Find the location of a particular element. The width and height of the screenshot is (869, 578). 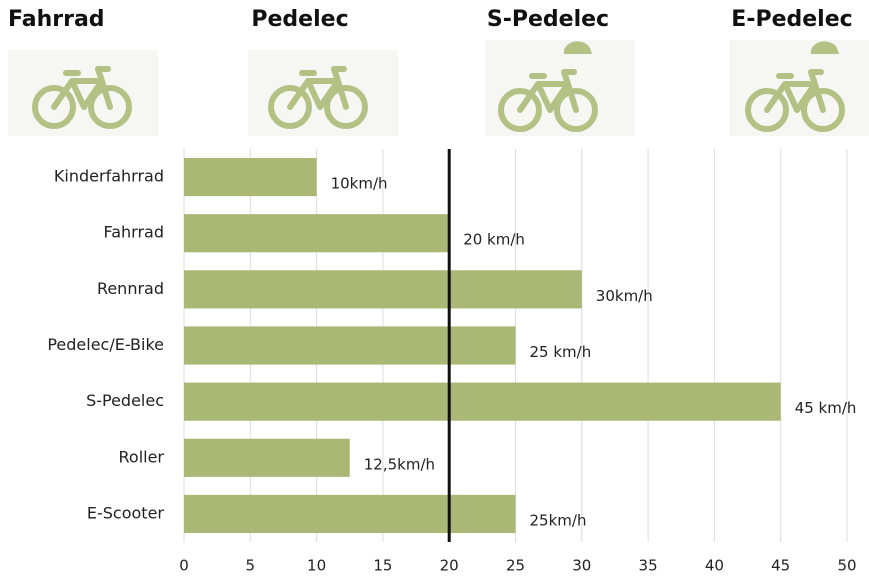

category-label: Rennrad is located at coordinates (130, 288).